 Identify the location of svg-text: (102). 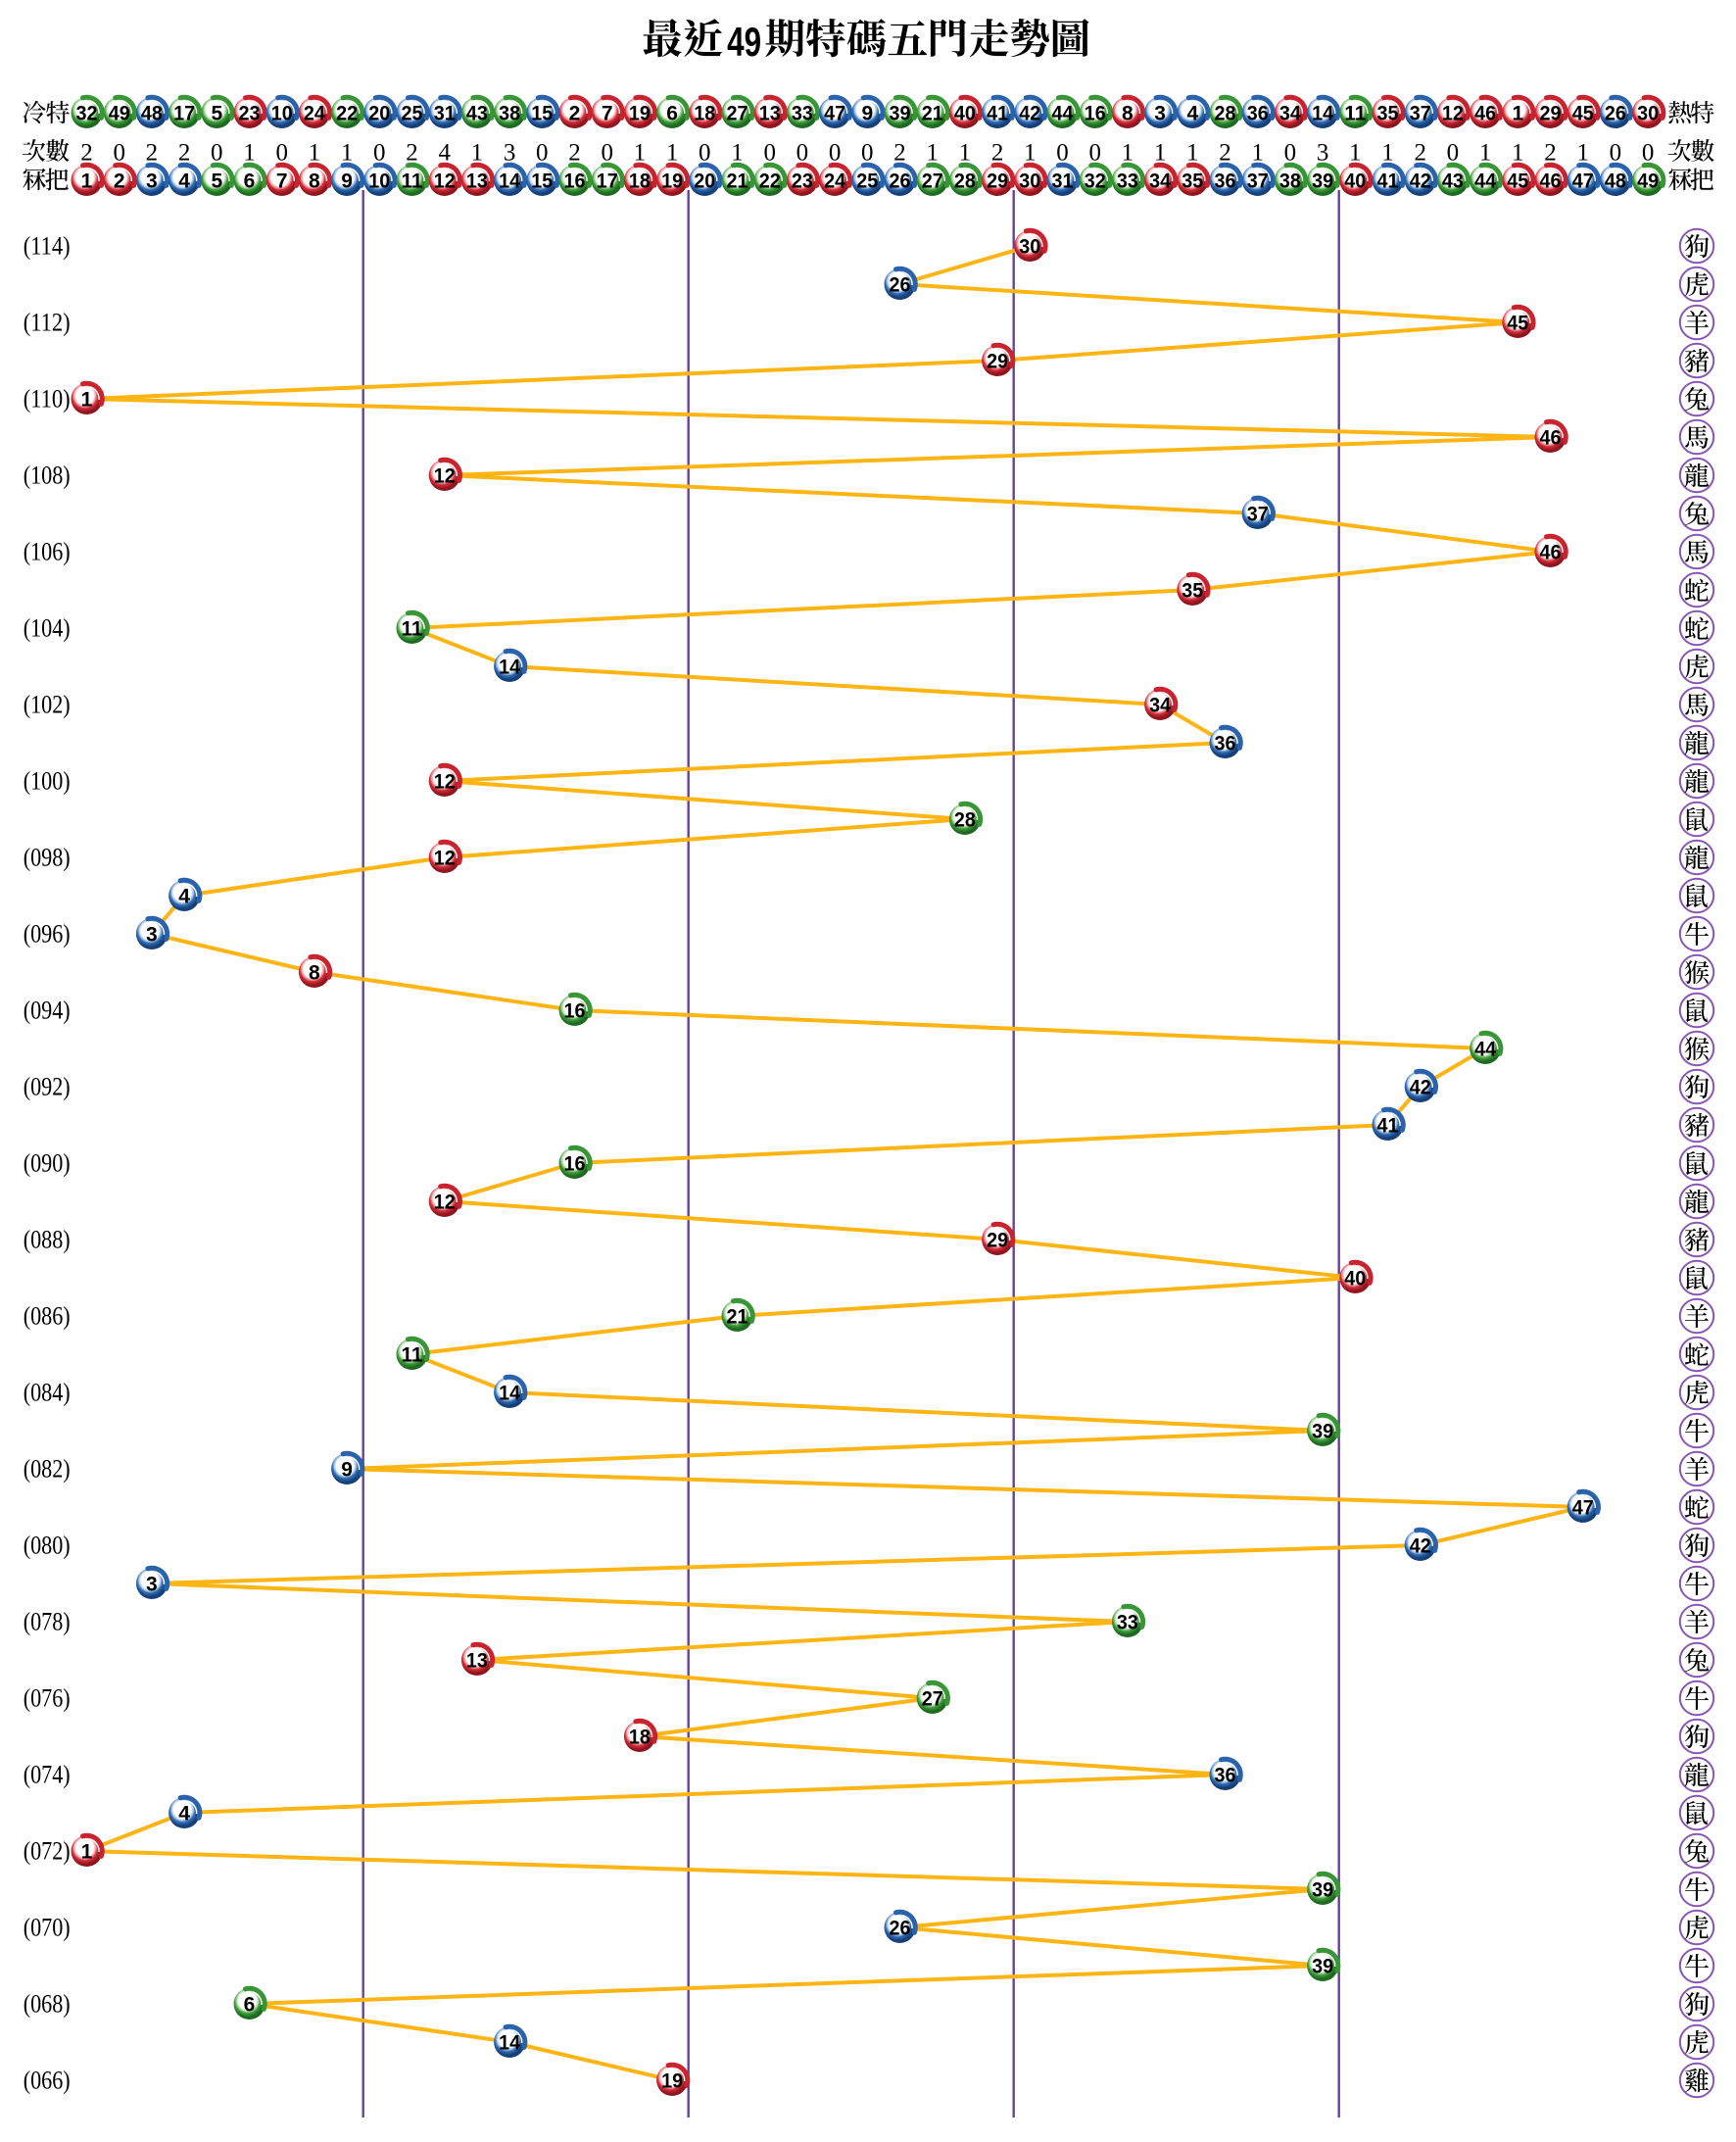
(47, 705).